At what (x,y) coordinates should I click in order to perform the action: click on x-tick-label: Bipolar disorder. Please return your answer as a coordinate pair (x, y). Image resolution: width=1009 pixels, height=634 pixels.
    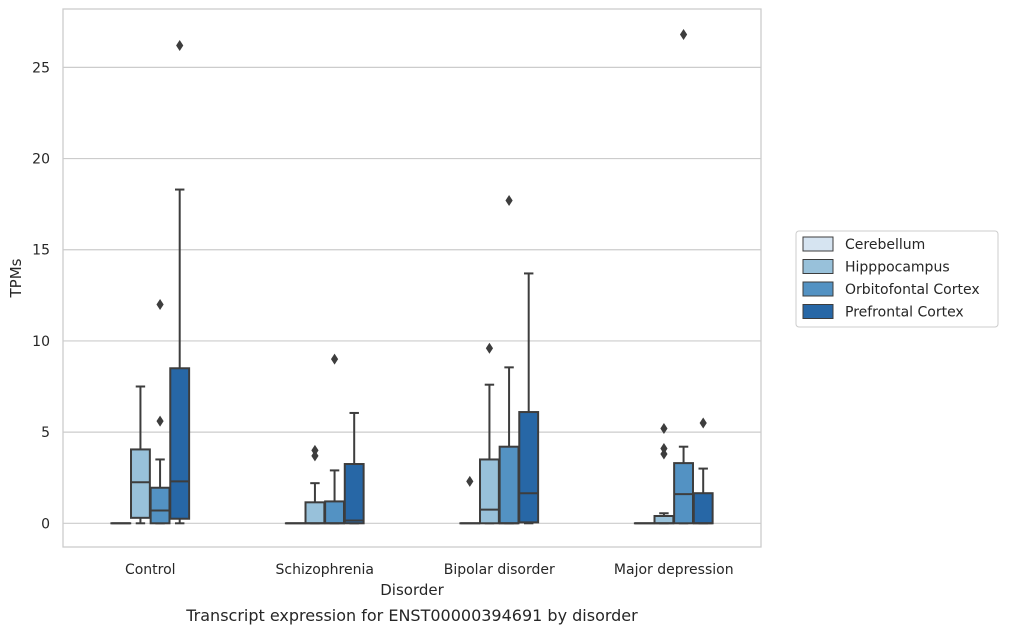
    Looking at the image, I should click on (499, 570).